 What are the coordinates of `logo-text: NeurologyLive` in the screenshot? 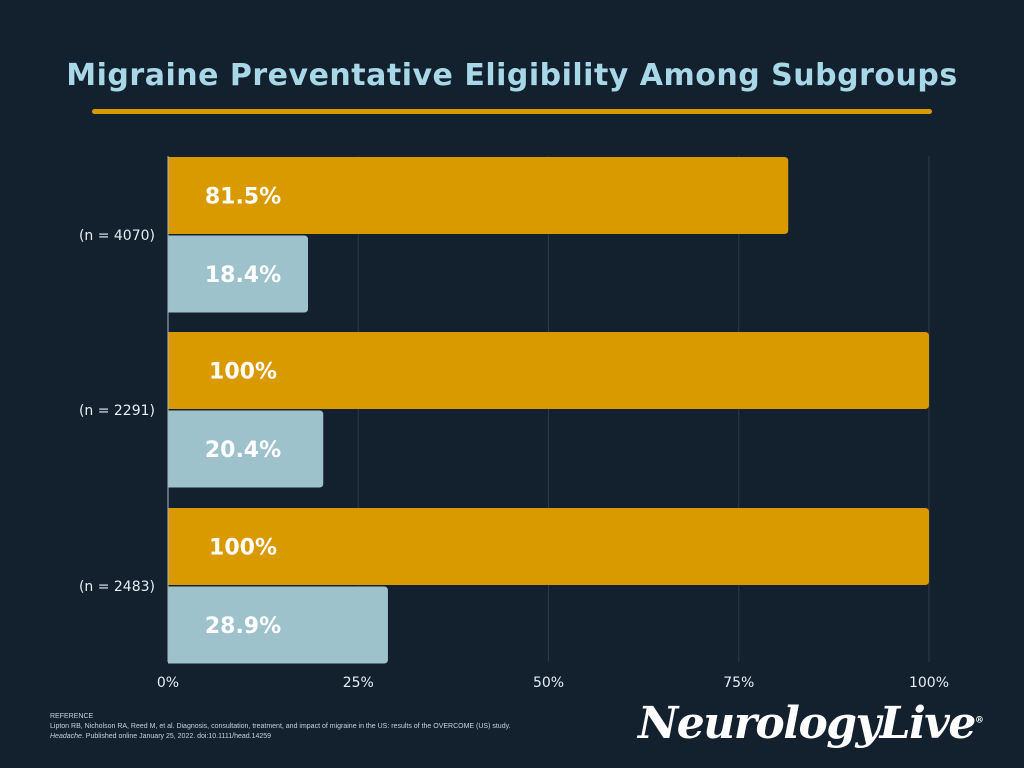 It's located at (807, 723).